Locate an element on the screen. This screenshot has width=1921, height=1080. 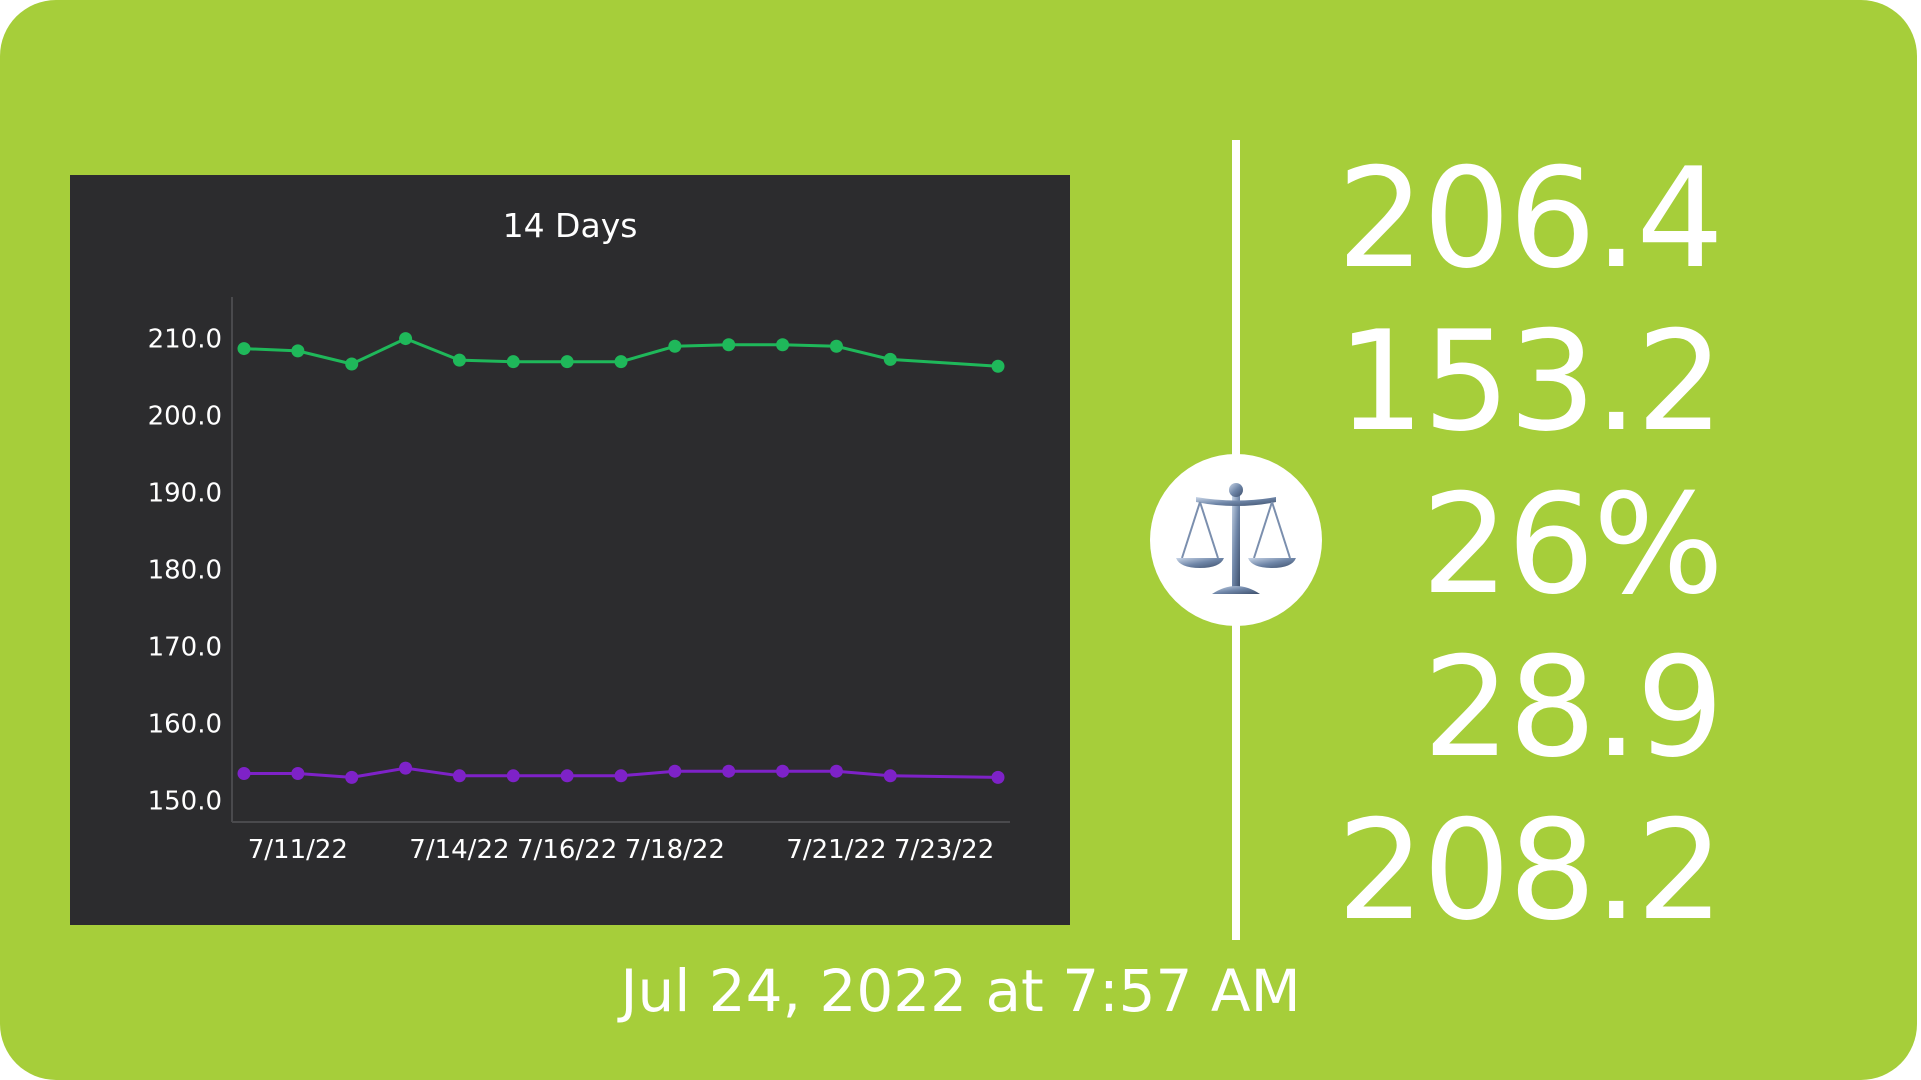
stat-value-4: 28.9 is located at coordinates (1573, 707).